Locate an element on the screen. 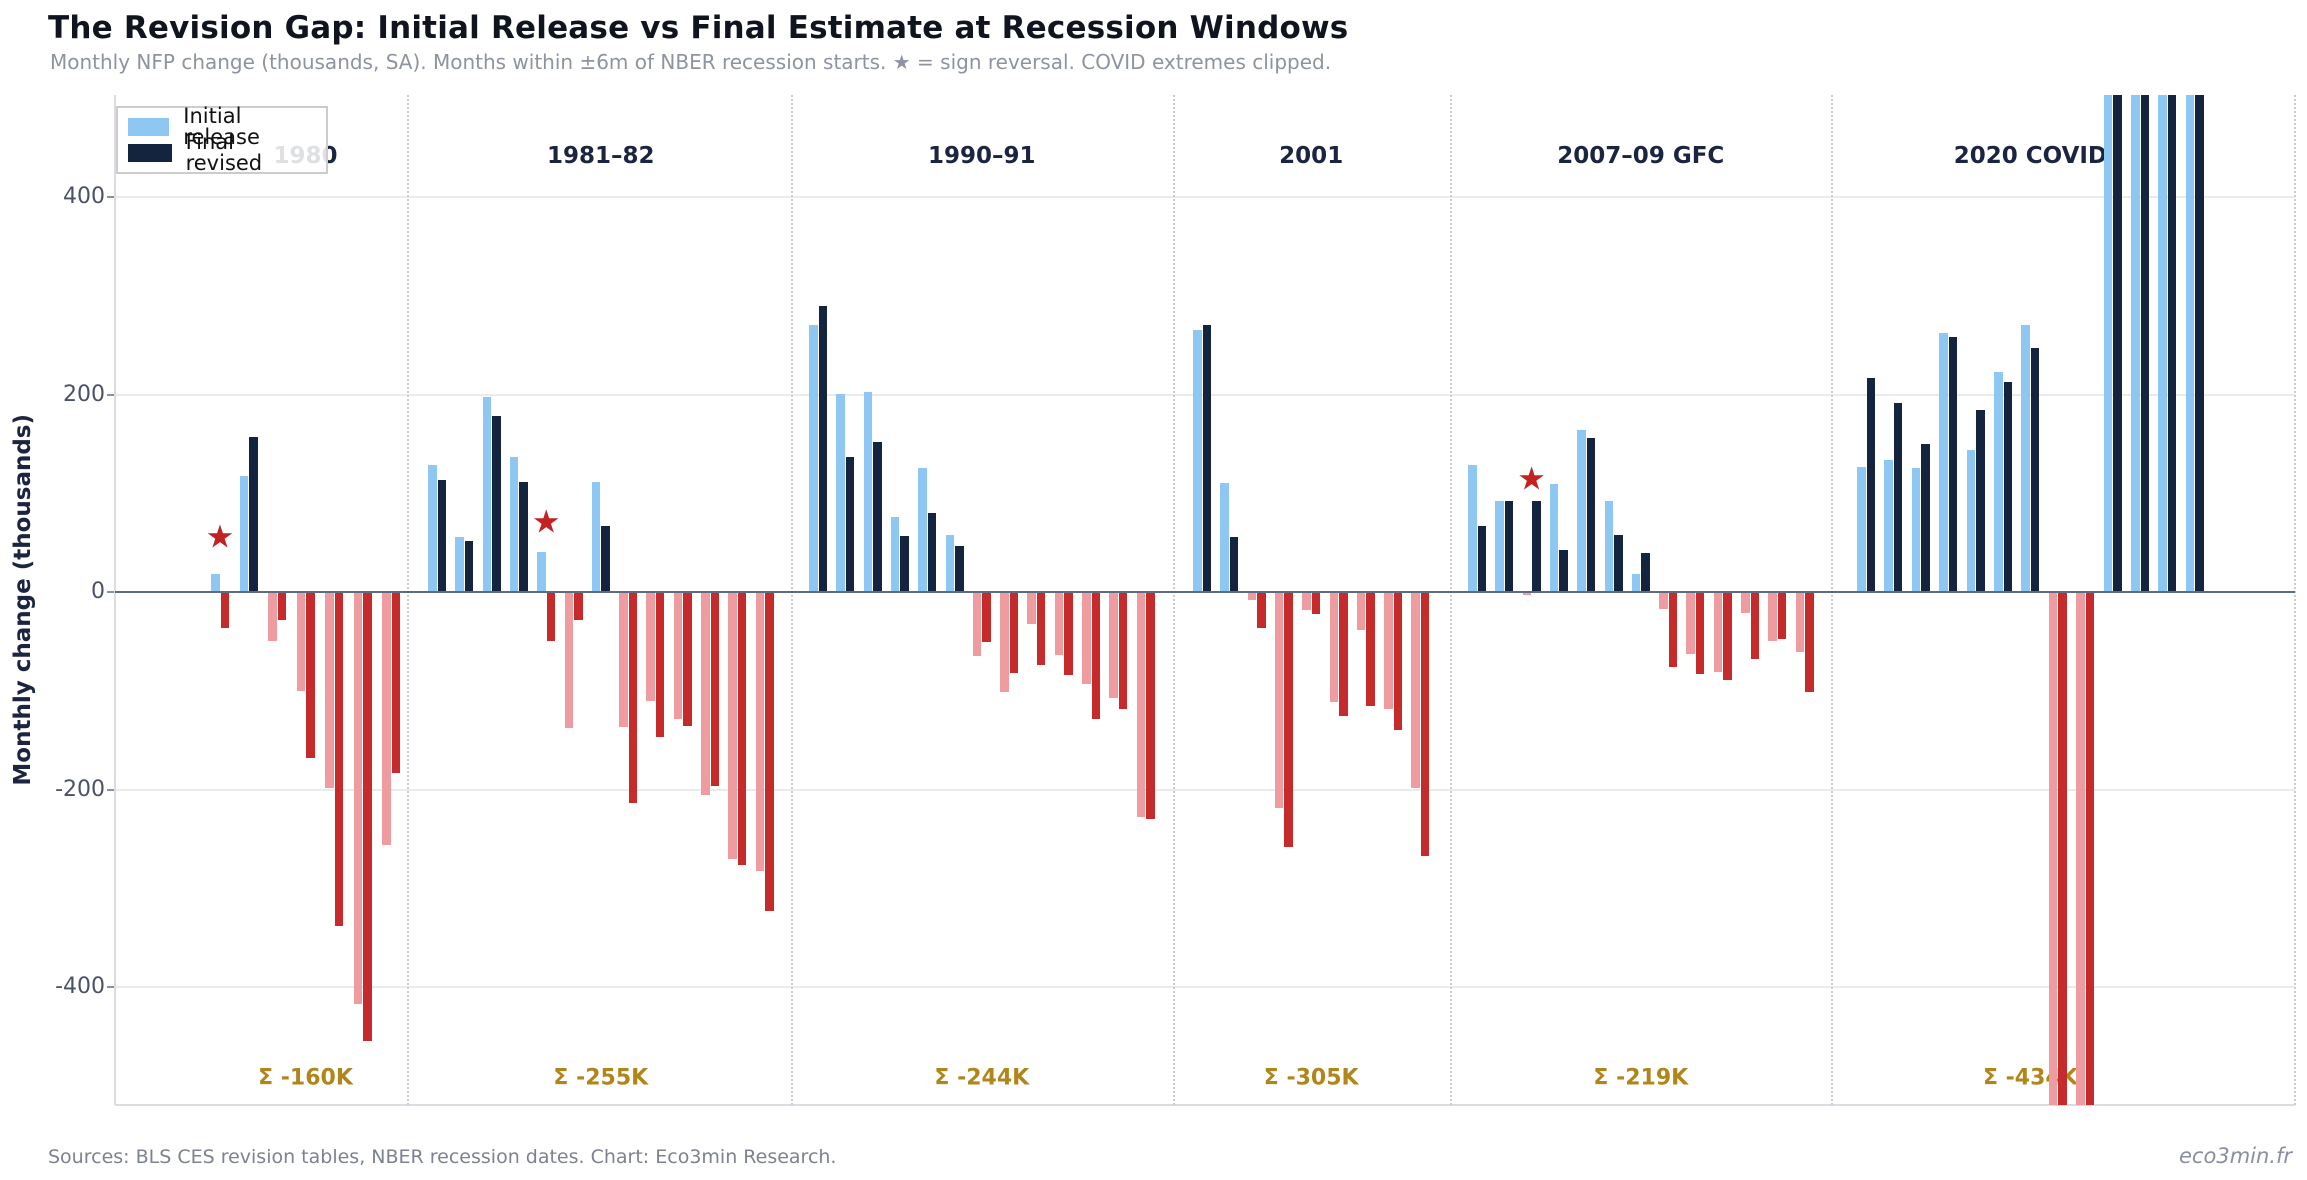 The width and height of the screenshot is (2307, 1180). watermark: eco3min.fr is located at coordinates (2235, 1156).